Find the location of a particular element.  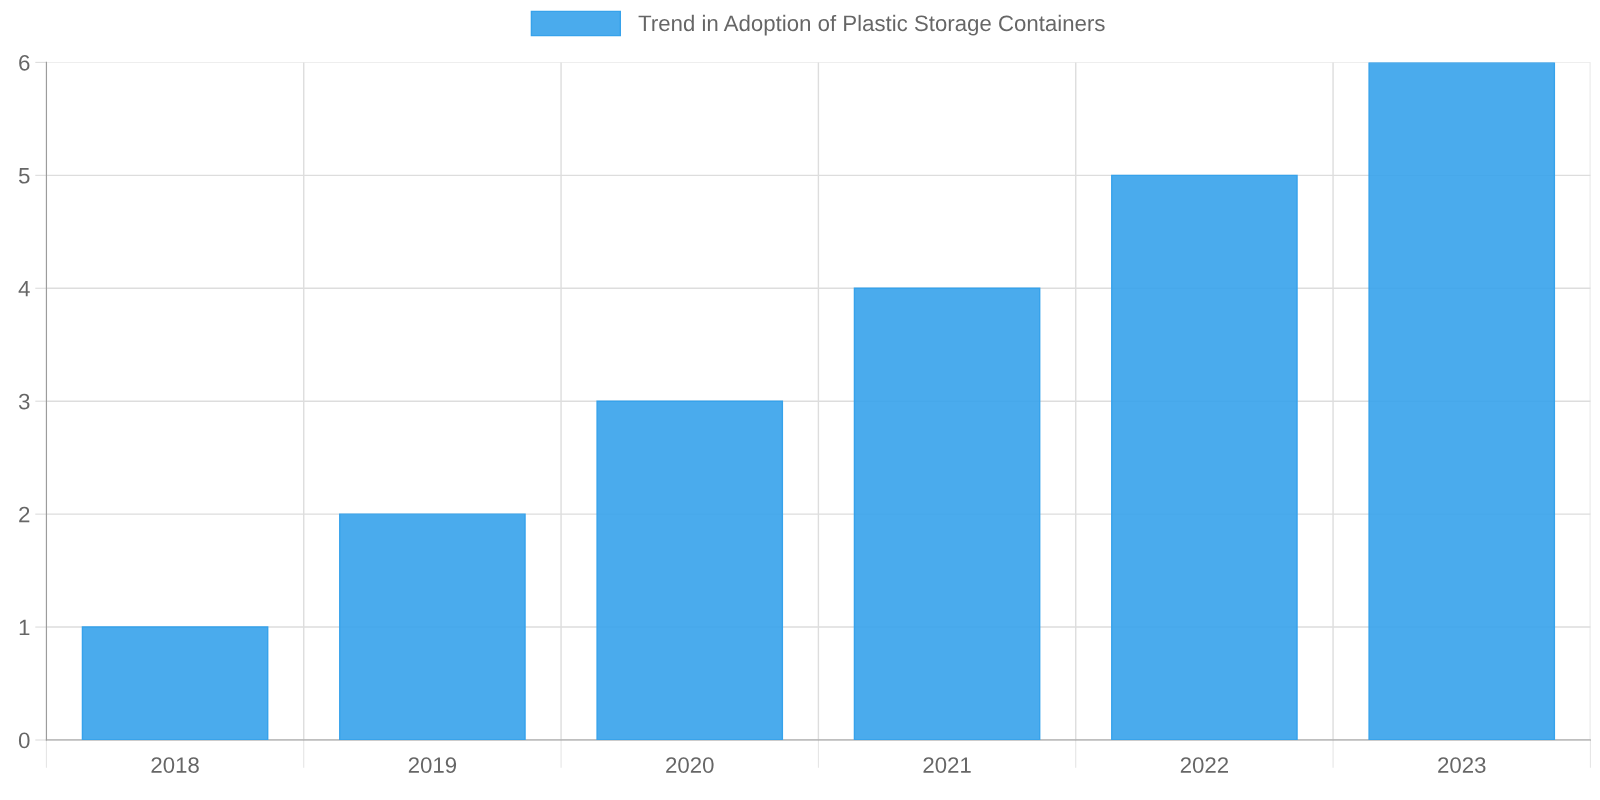

x-tick-label: 2023 is located at coordinates (1462, 765).